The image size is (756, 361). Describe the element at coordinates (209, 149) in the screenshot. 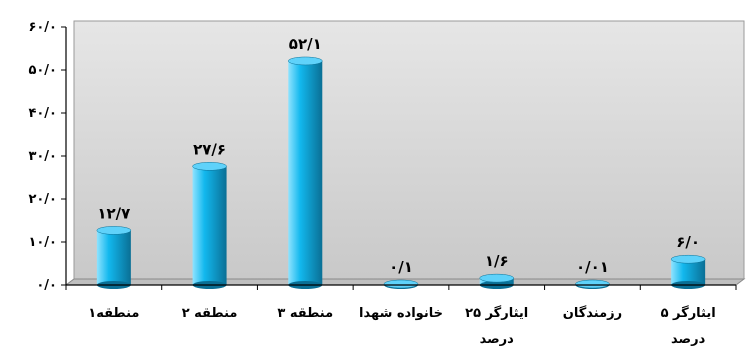

I see `data-label: ۲۷/۶` at that location.